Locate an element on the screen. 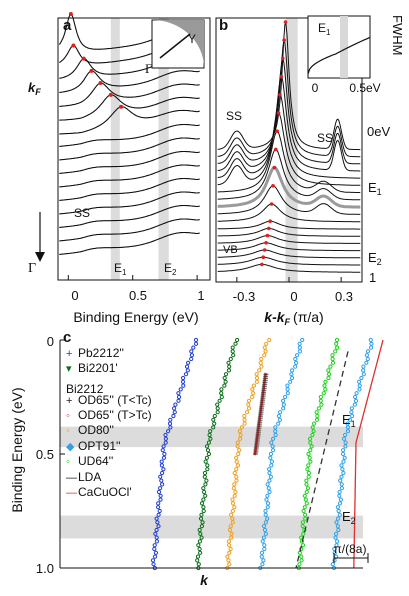 The height and width of the screenshot is (596, 409). legend-heading: Bi2212 is located at coordinates (85, 389).